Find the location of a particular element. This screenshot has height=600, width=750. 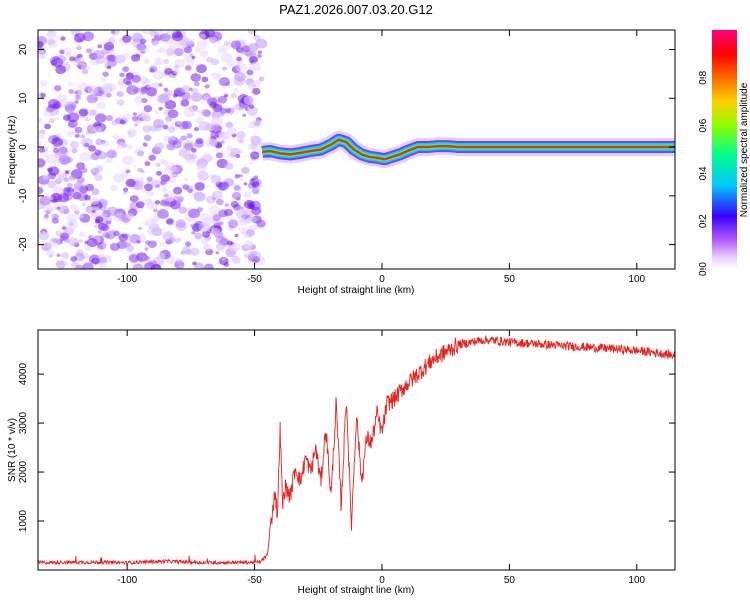

x-tick-label: 50 is located at coordinates (510, 279).